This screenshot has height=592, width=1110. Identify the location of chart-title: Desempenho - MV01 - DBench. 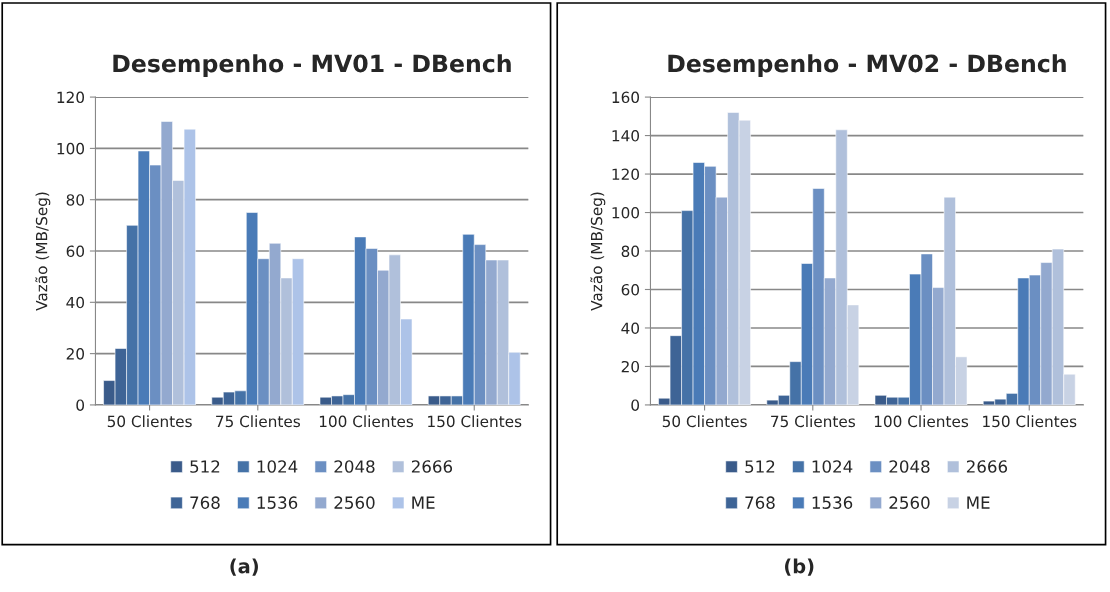
(312, 65).